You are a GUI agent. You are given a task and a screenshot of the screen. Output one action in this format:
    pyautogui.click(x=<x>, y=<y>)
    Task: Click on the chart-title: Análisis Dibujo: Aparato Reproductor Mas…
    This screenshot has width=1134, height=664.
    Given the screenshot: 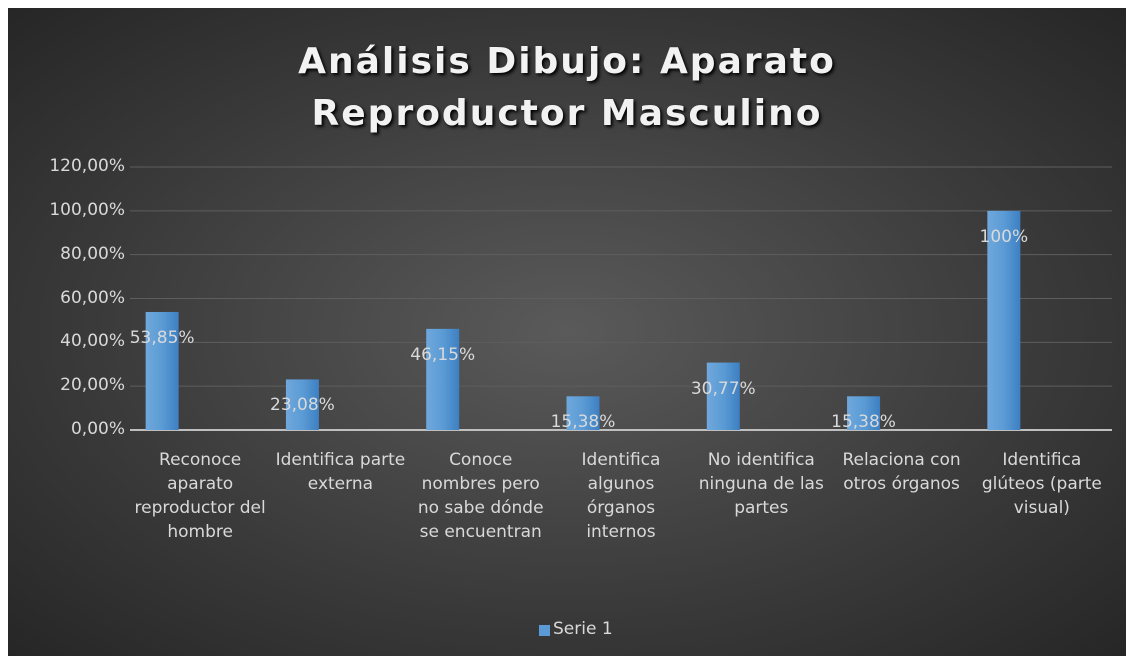 What is the action you would take?
    pyautogui.click(x=567, y=87)
    